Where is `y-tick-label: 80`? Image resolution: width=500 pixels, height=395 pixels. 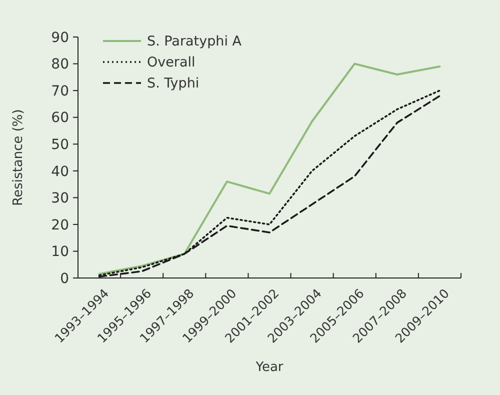
y-tick-label: 80 is located at coordinates (60, 64).